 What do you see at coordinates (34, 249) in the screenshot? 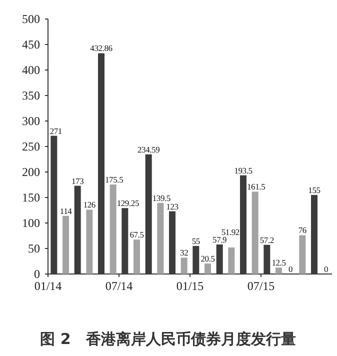
I see `y-tick-label: 50` at bounding box center [34, 249].